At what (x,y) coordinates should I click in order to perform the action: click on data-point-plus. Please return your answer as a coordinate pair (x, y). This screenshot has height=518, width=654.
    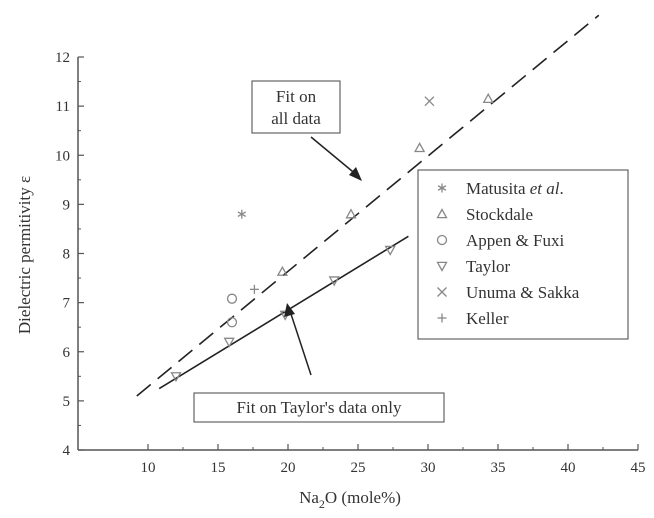
    Looking at the image, I should click on (254, 289).